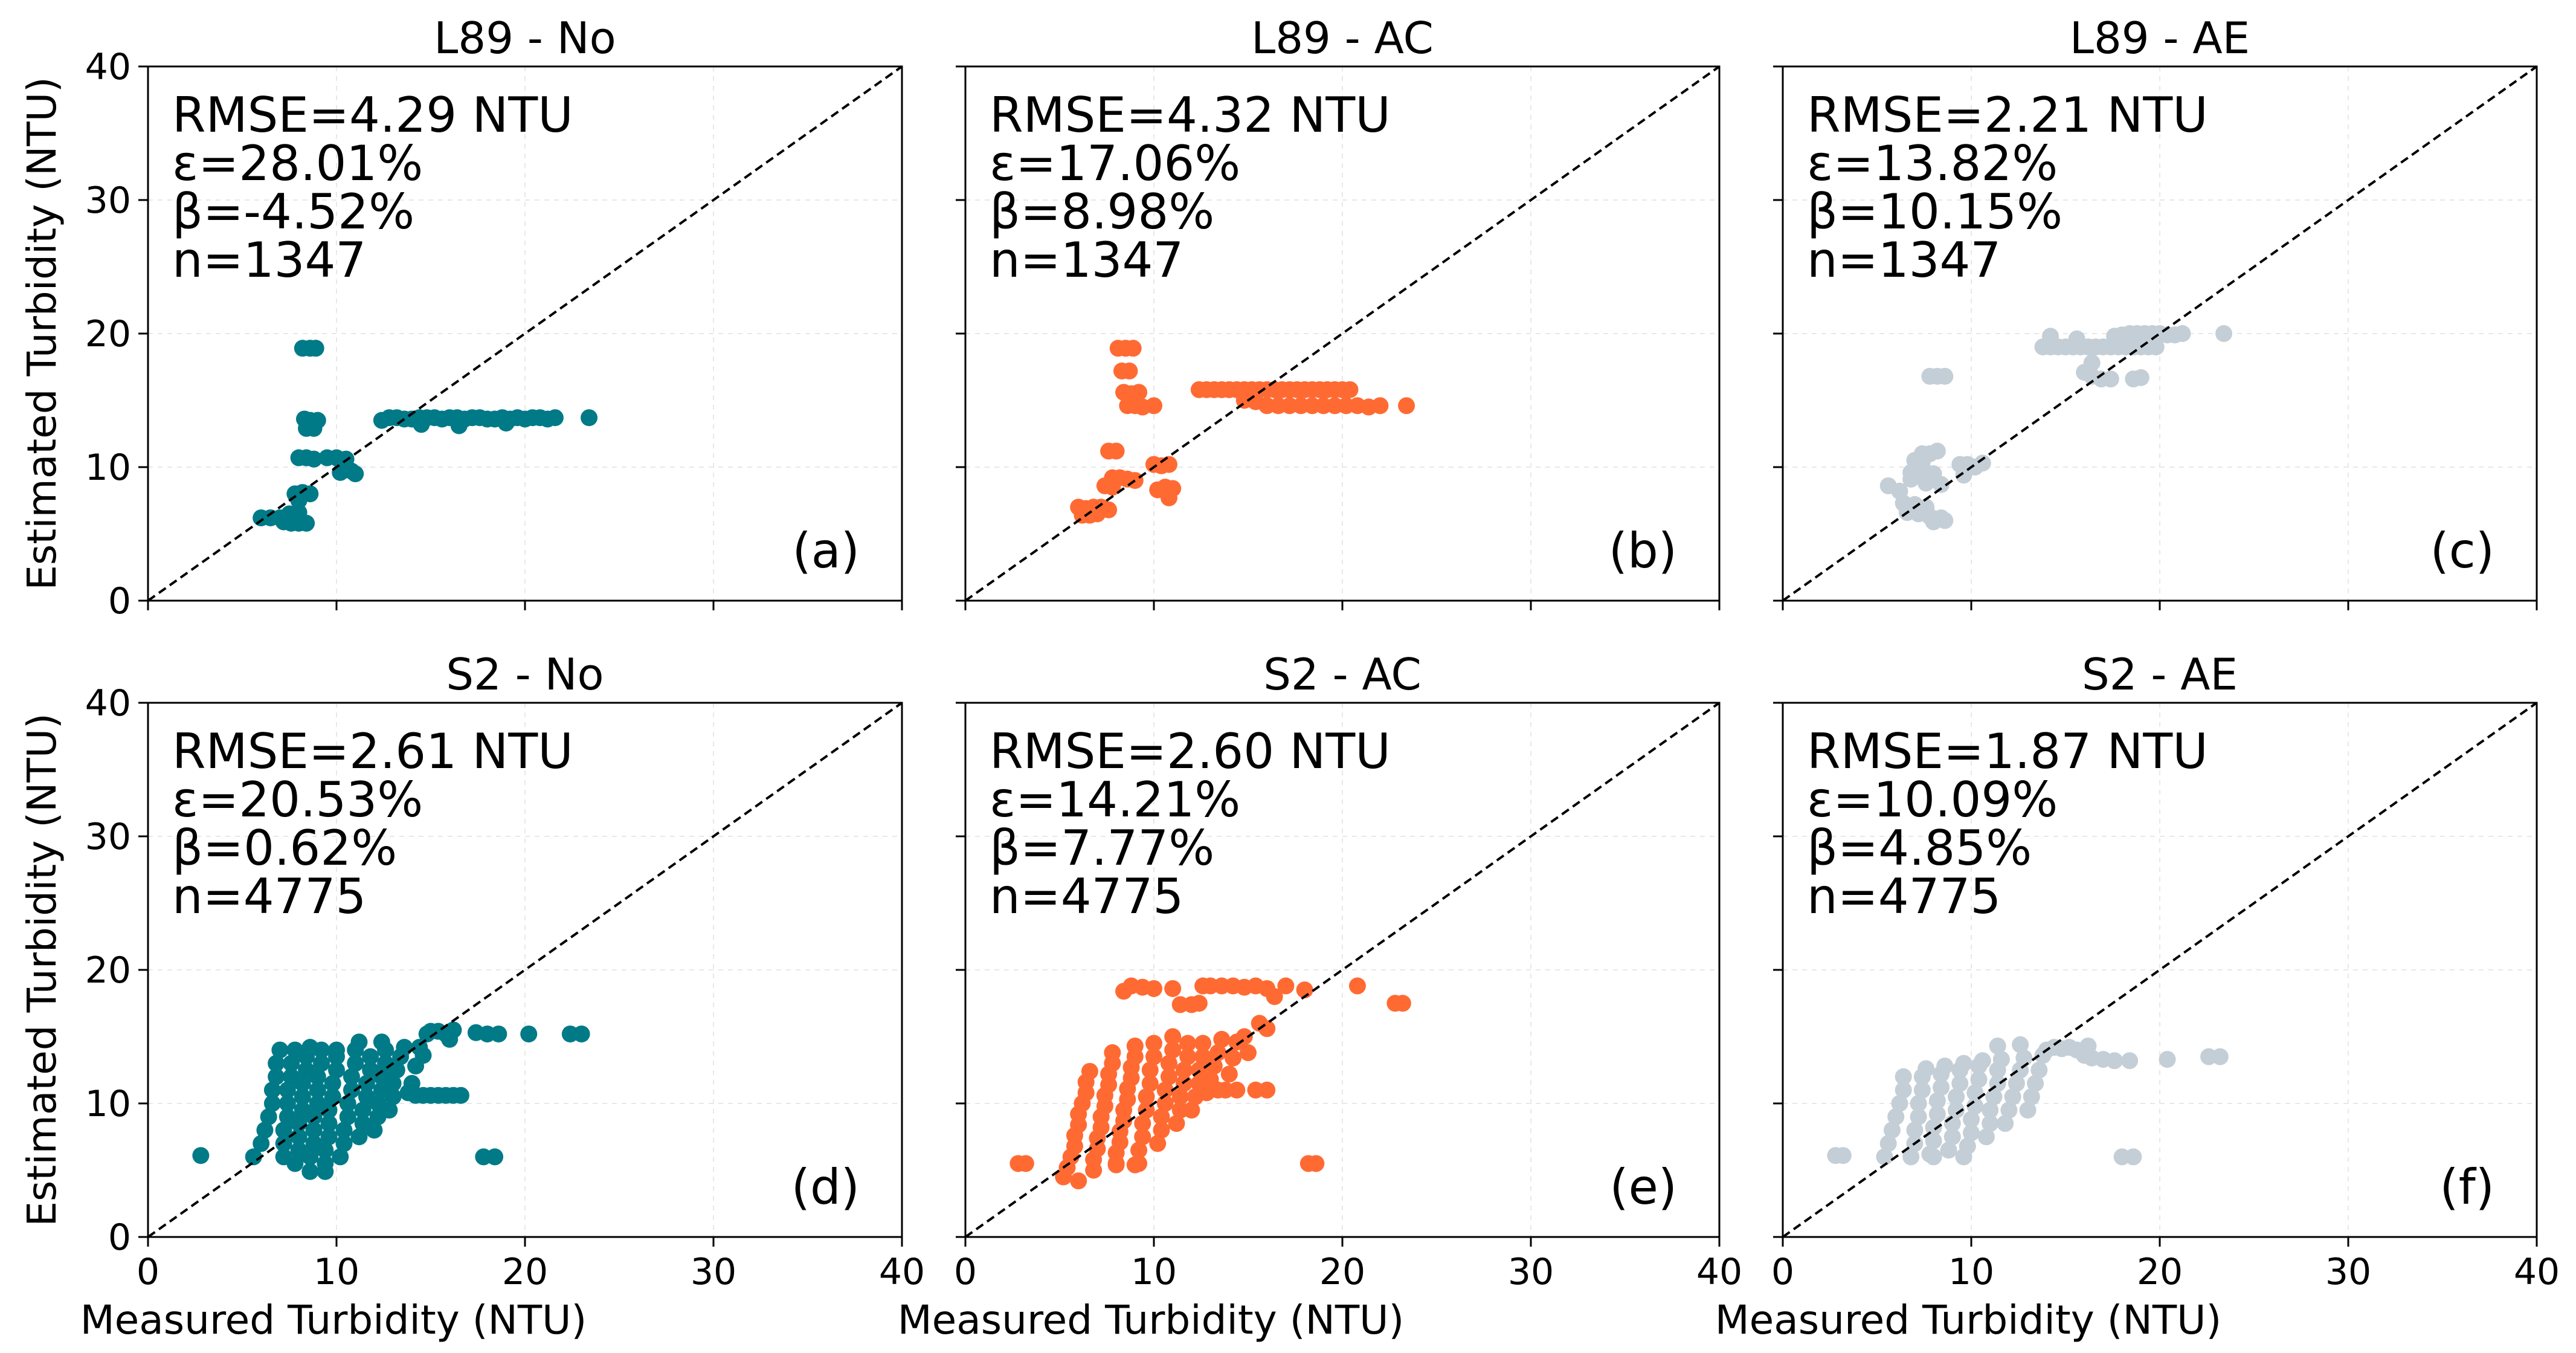 Image resolution: width=2576 pixels, height=1353 pixels. What do you see at coordinates (284, 848) in the screenshot?
I see `stat-beta: β=0.62%` at bounding box center [284, 848].